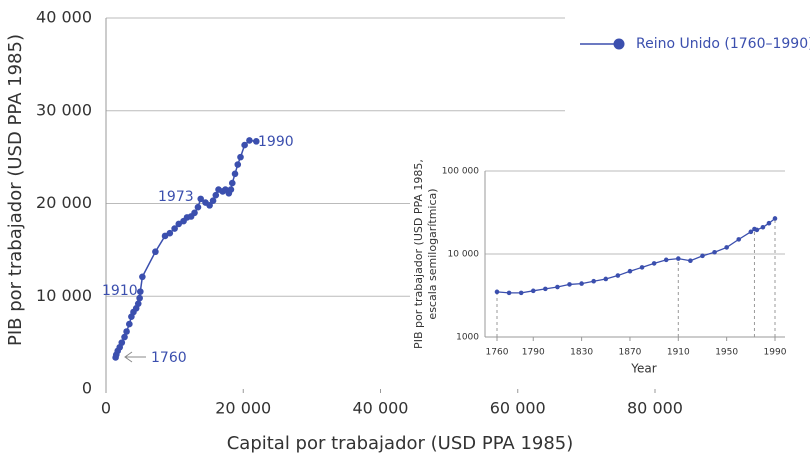 The image size is (810, 464). I want to click on y-axis-label: PIB por trabajador (USD PPA 1985,, so click(418, 254).